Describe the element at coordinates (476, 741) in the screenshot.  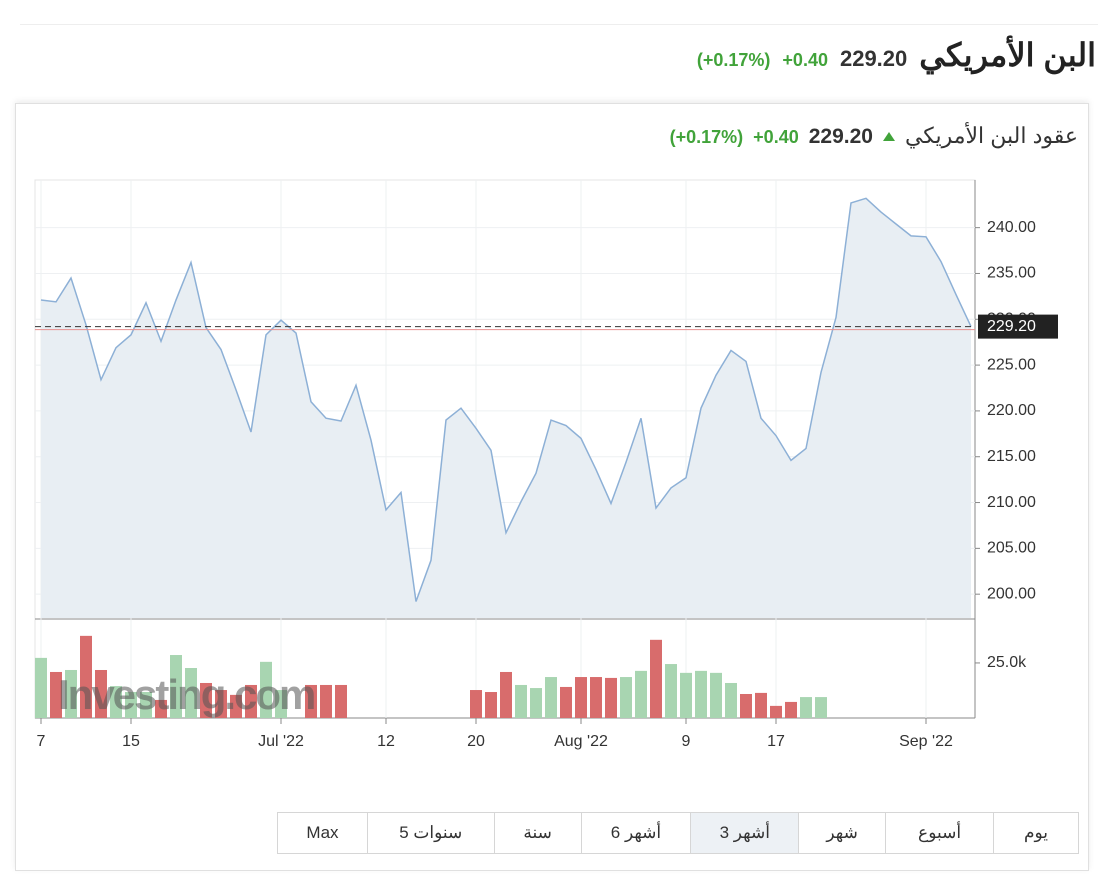
I see `x-tick-label: 20` at that location.